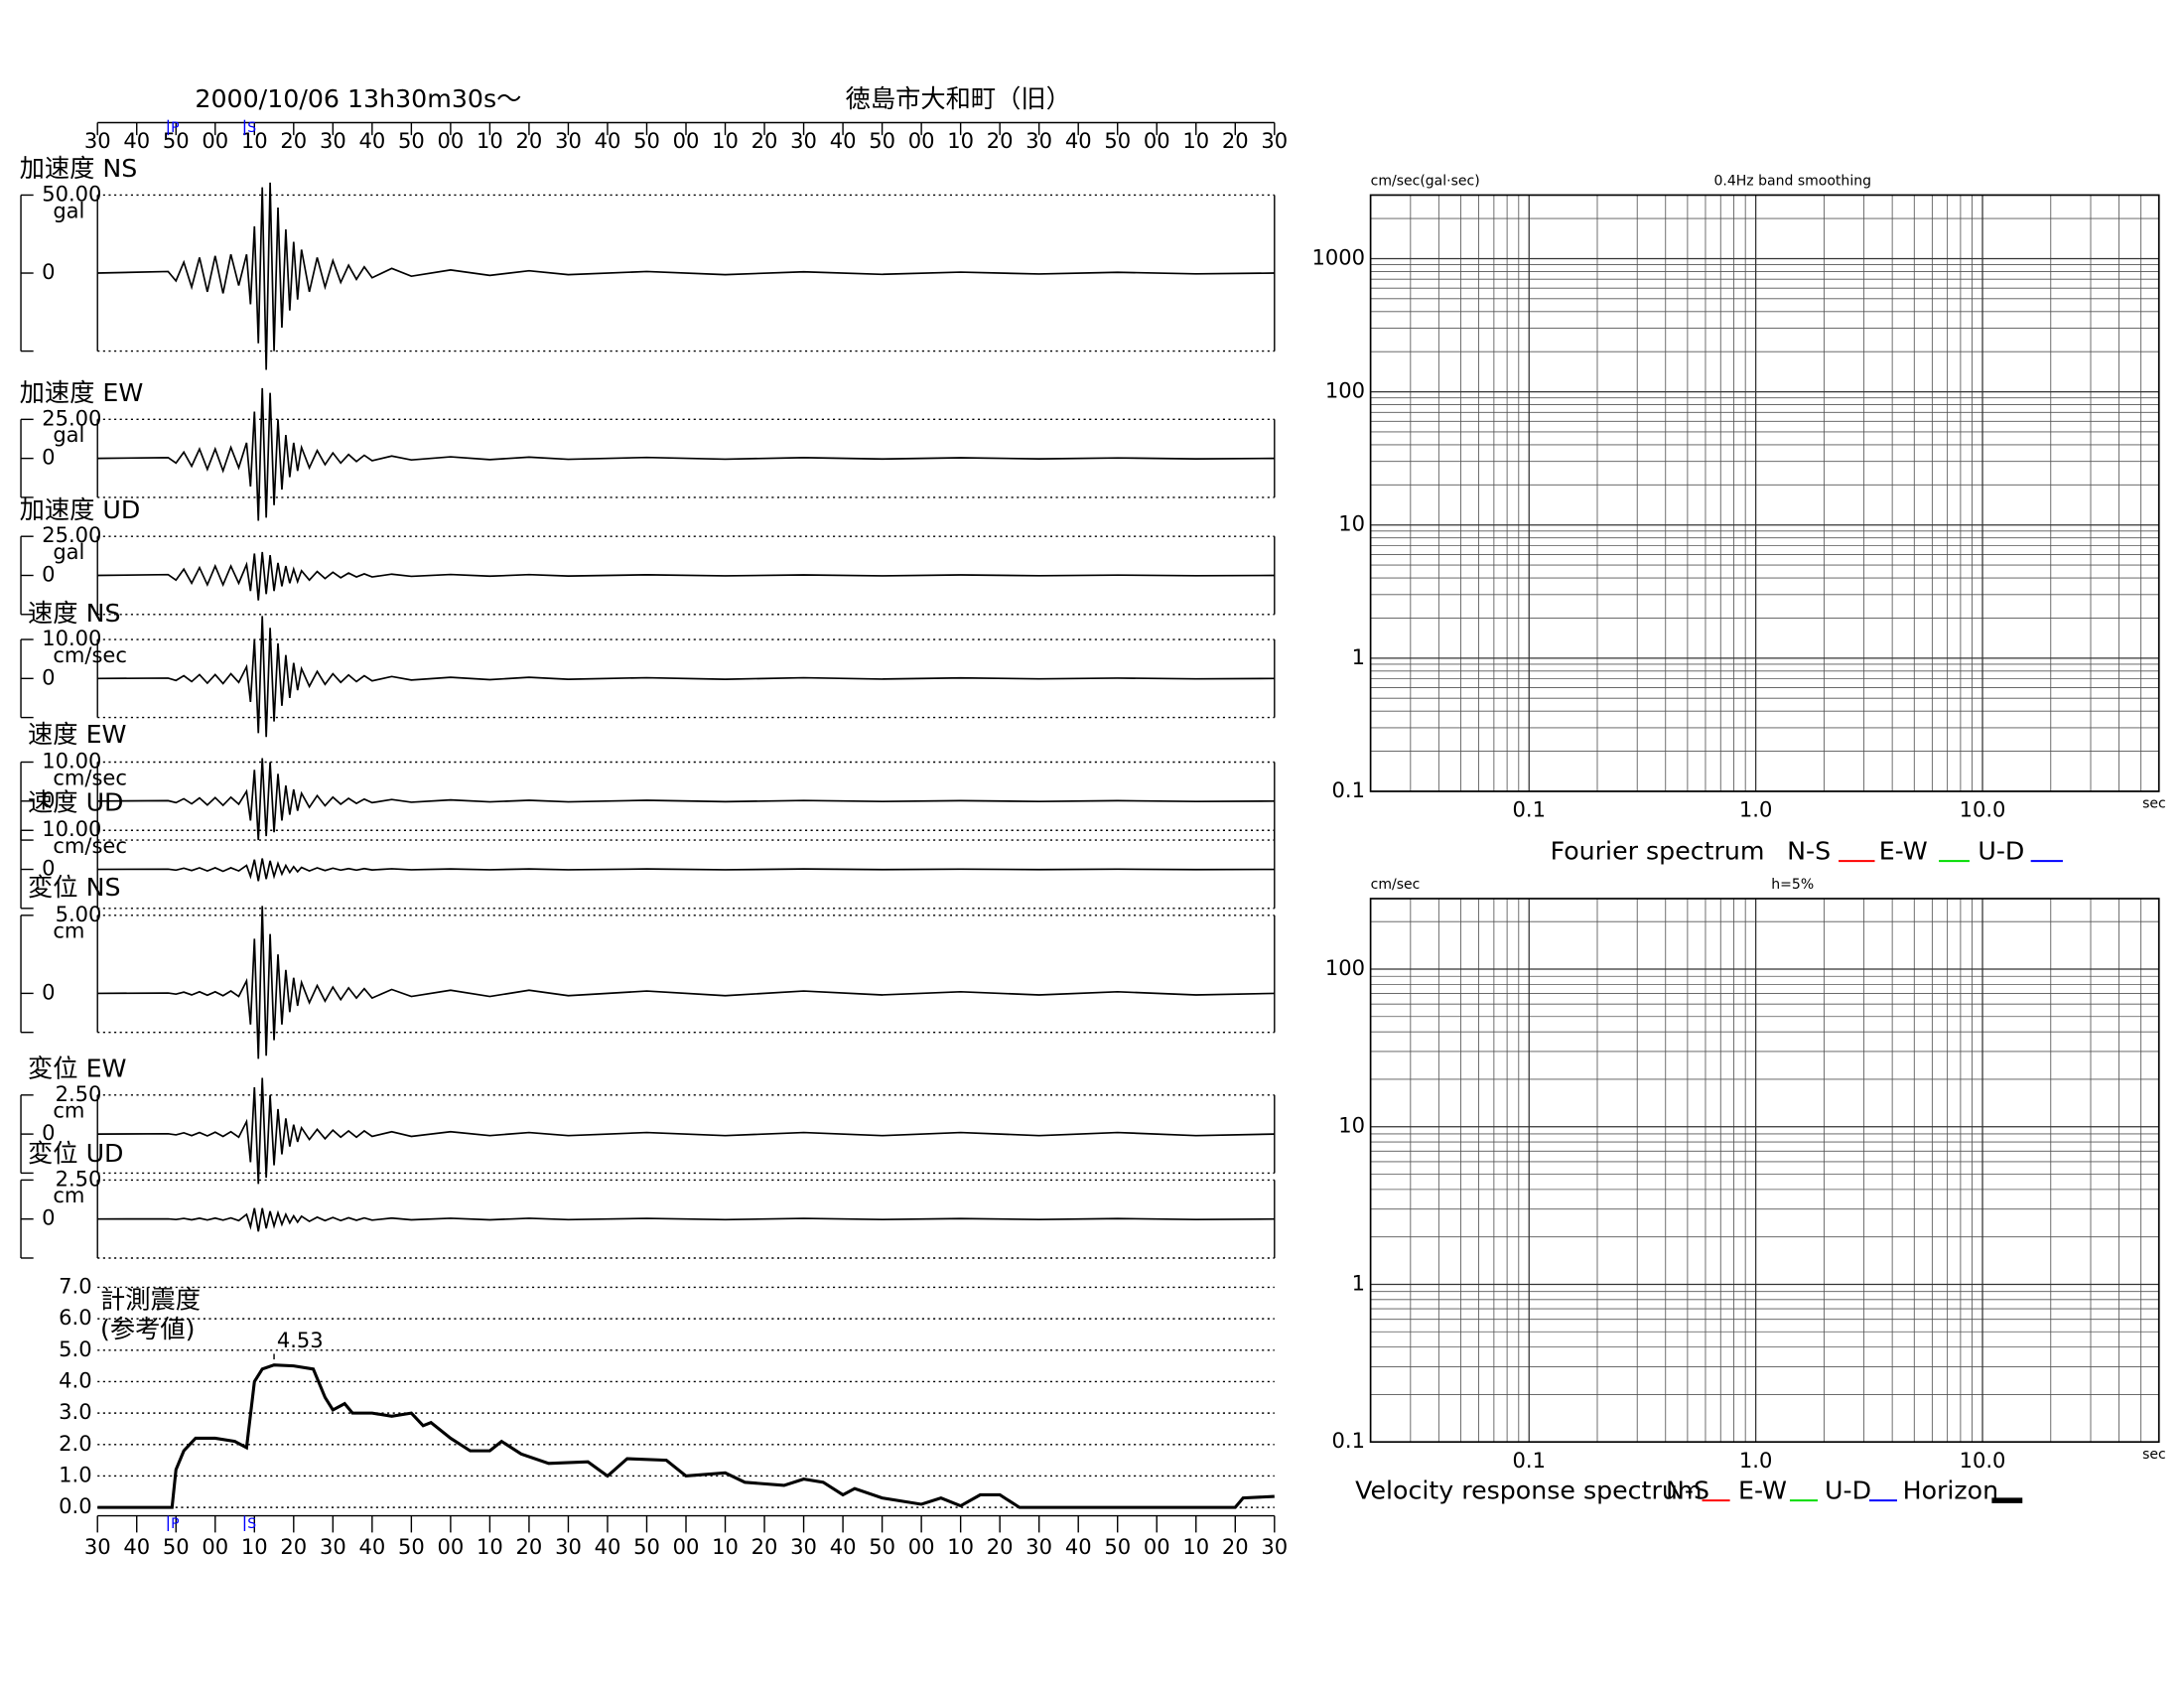 The height and width of the screenshot is (1688, 2184). Describe the element at coordinates (71, 193) in the screenshot. I see `scale-label: 50.00` at that location.